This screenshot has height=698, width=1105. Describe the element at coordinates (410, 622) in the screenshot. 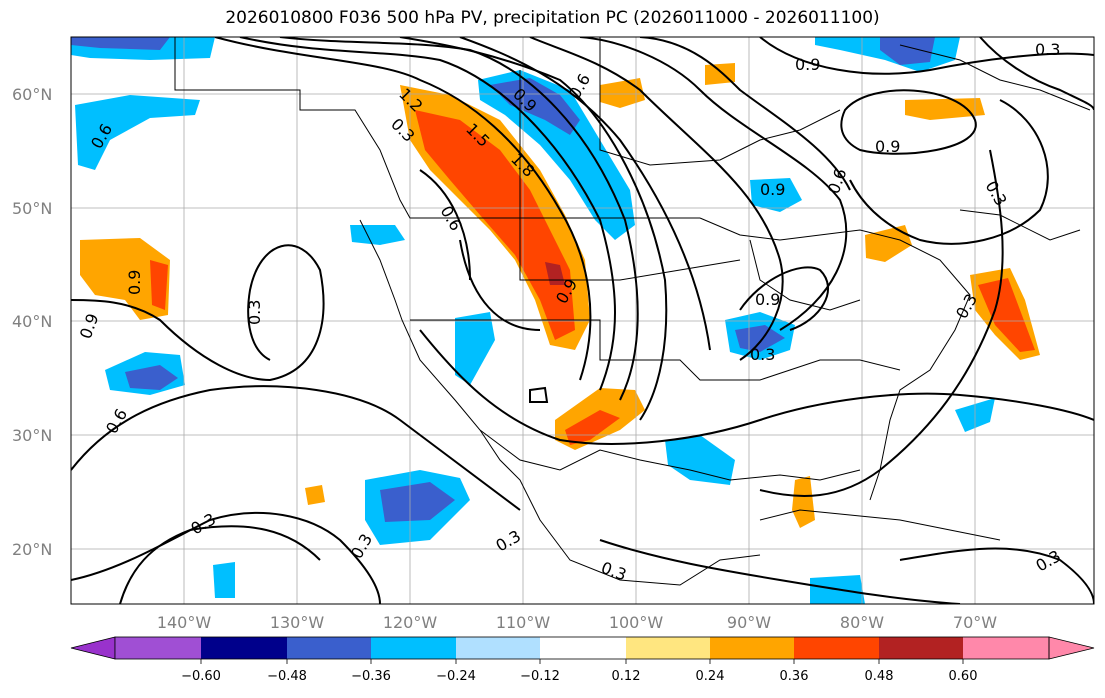

I see `lon-label: 120°W` at that location.